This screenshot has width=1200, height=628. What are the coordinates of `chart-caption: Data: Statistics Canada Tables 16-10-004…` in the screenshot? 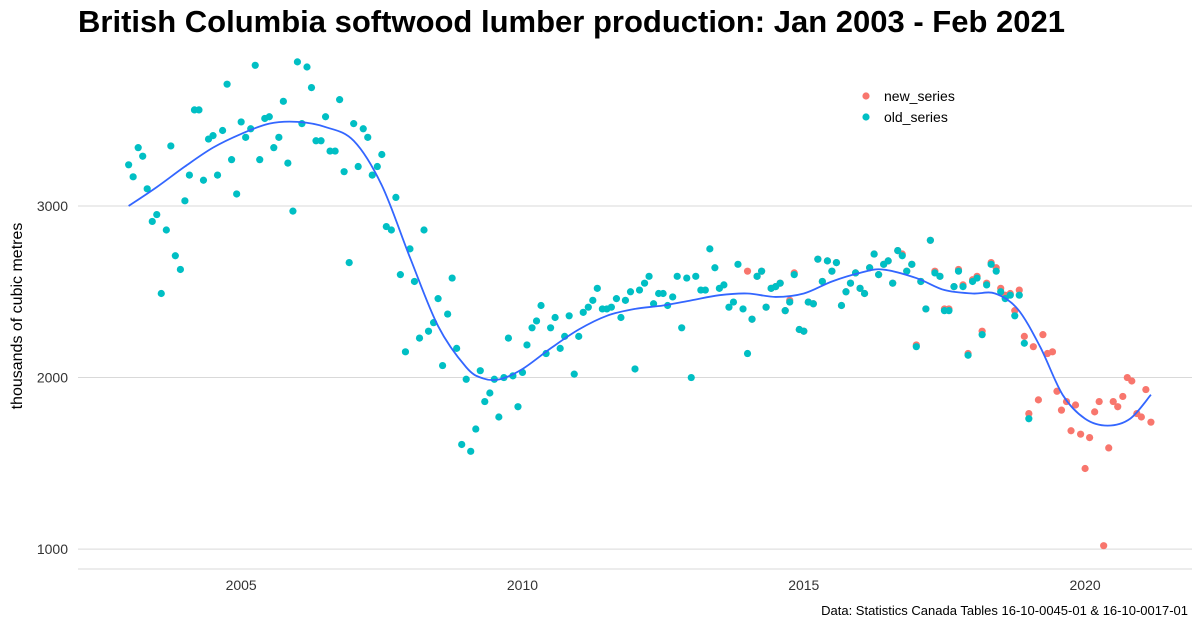 It's located at (1004, 610).